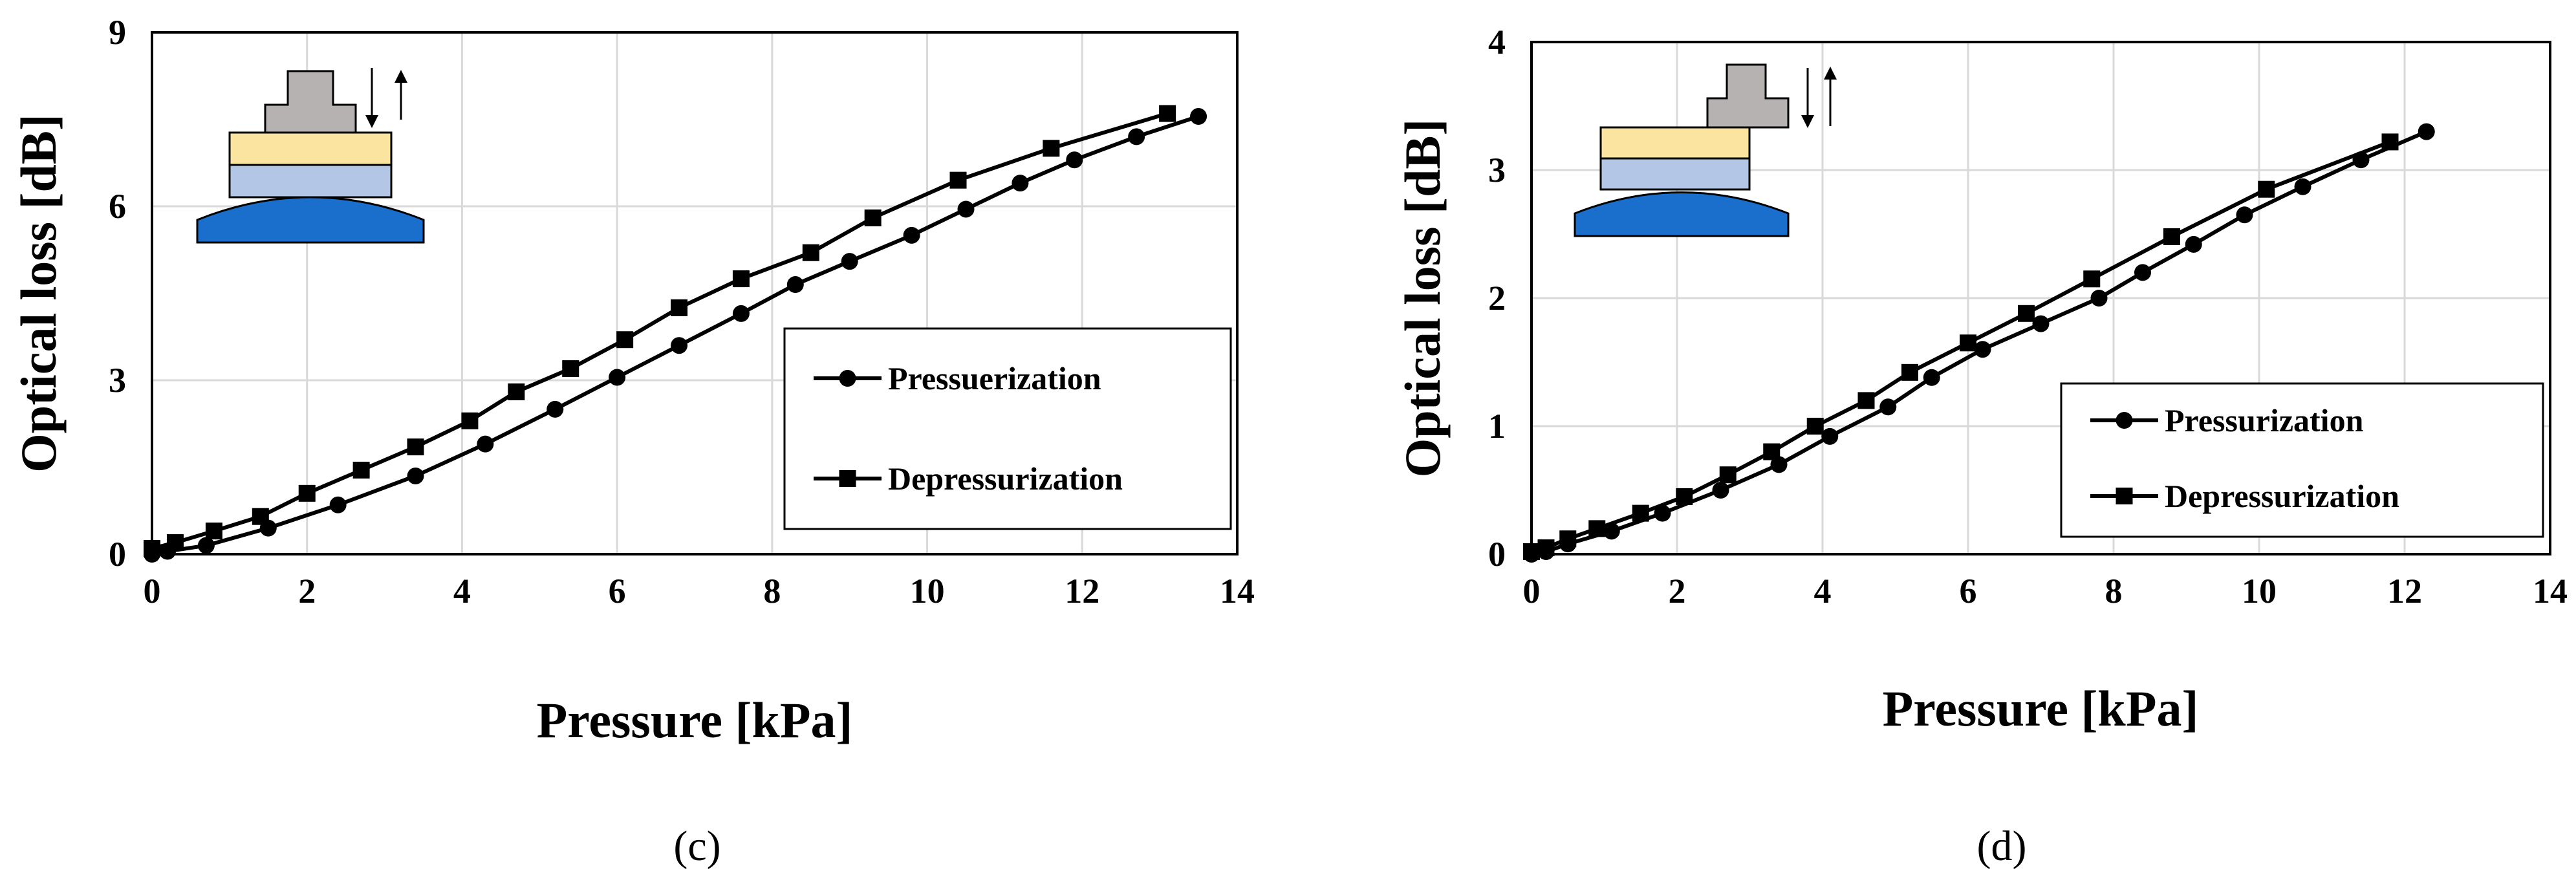  Describe the element at coordinates (1677, 591) in the screenshot. I see `x-tick-label: 2` at that location.